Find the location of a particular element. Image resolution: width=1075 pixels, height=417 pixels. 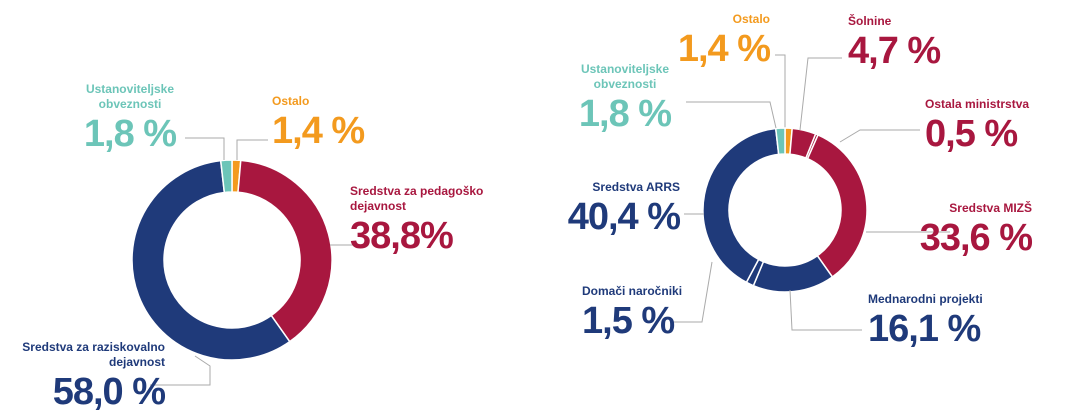

value-label: 58,0 % is located at coordinates (109, 392).